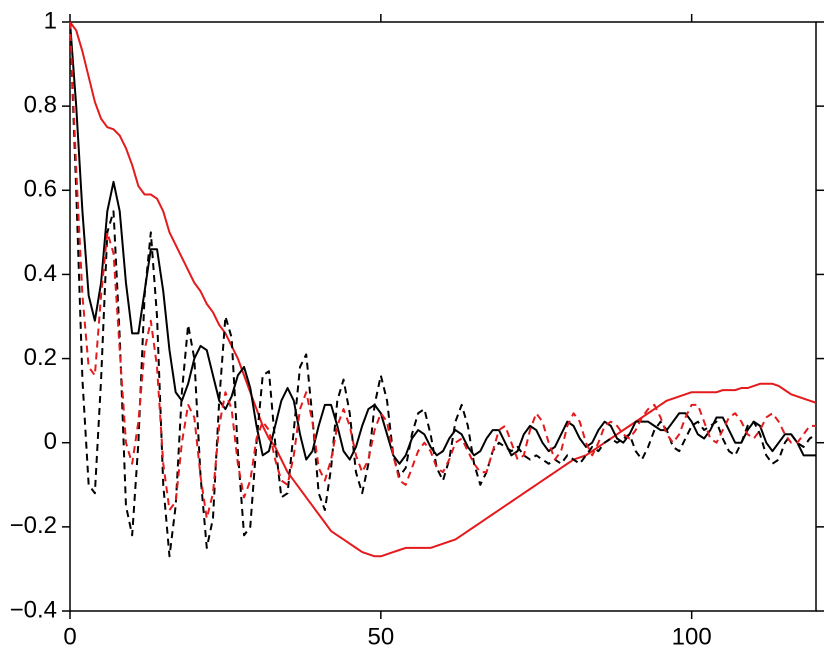 This screenshot has width=830, height=652. Describe the element at coordinates (33, 525) in the screenshot. I see `y-tick-label: −0.2` at that location.